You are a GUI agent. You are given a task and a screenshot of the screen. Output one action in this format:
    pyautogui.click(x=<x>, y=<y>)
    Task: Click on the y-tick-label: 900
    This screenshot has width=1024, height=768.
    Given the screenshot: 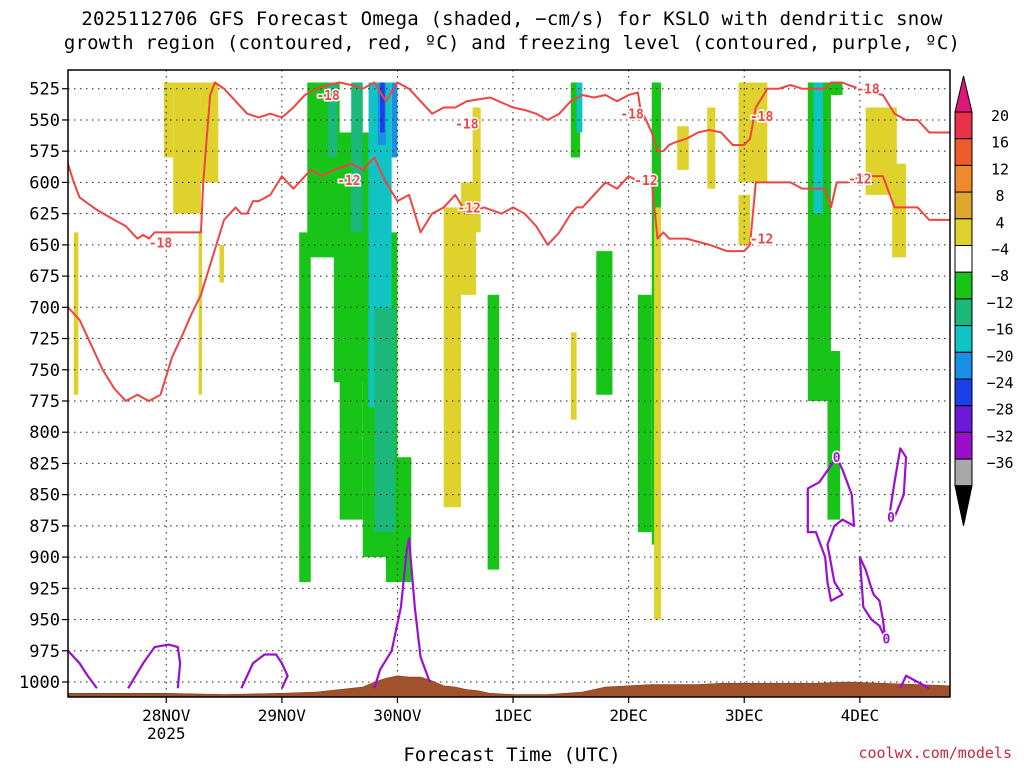 What is the action you would take?
    pyautogui.click(x=44, y=558)
    